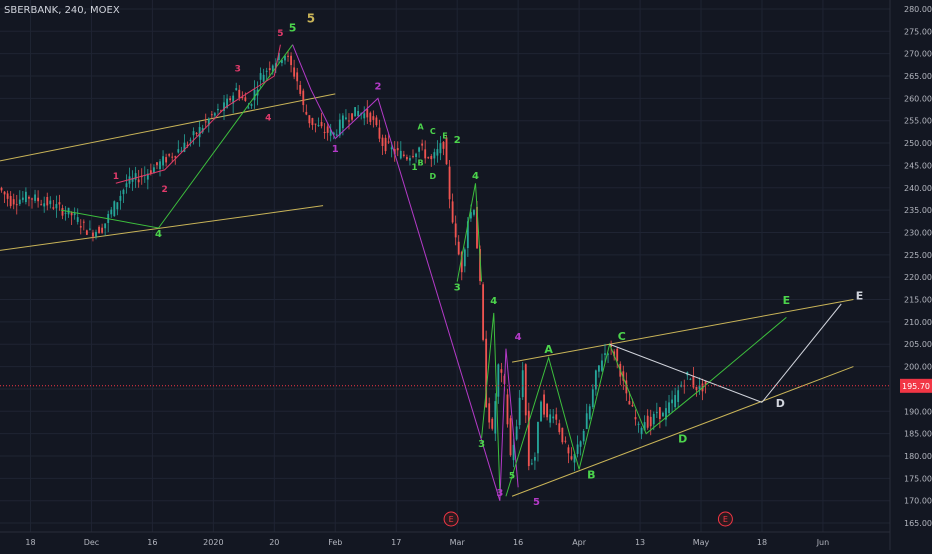  I want to click on triangle-line, so click(686, 373).